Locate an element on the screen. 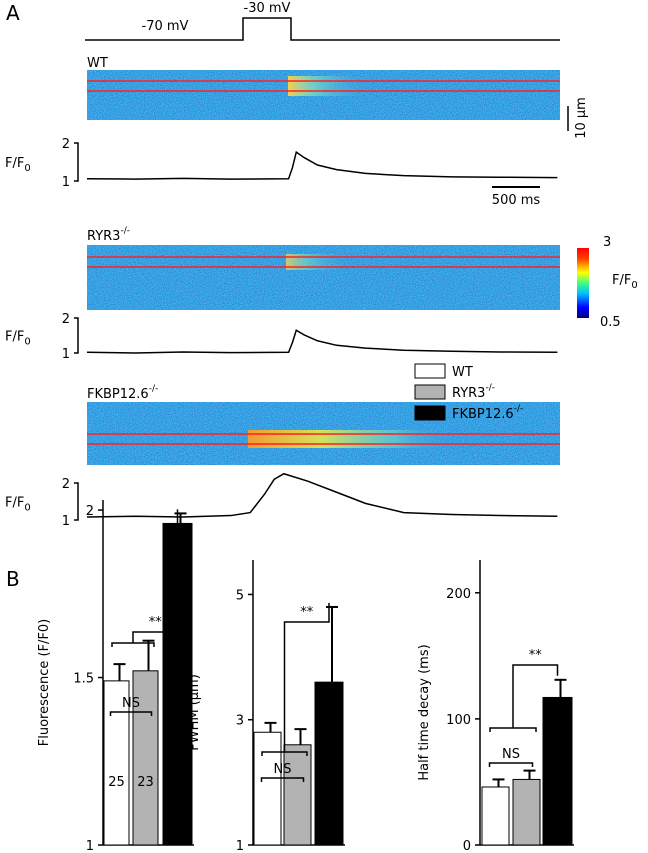 The image size is (648, 853). y-tick-label: 1.5 is located at coordinates (83, 679).